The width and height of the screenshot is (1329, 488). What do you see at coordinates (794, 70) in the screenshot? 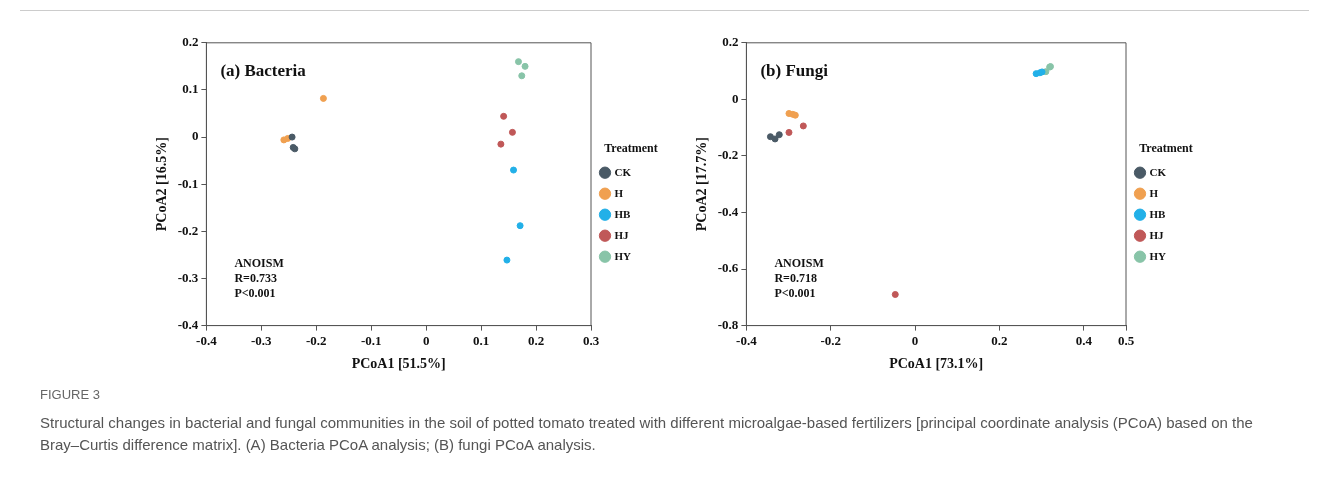
I see `text: (b) Fungi` at bounding box center [794, 70].